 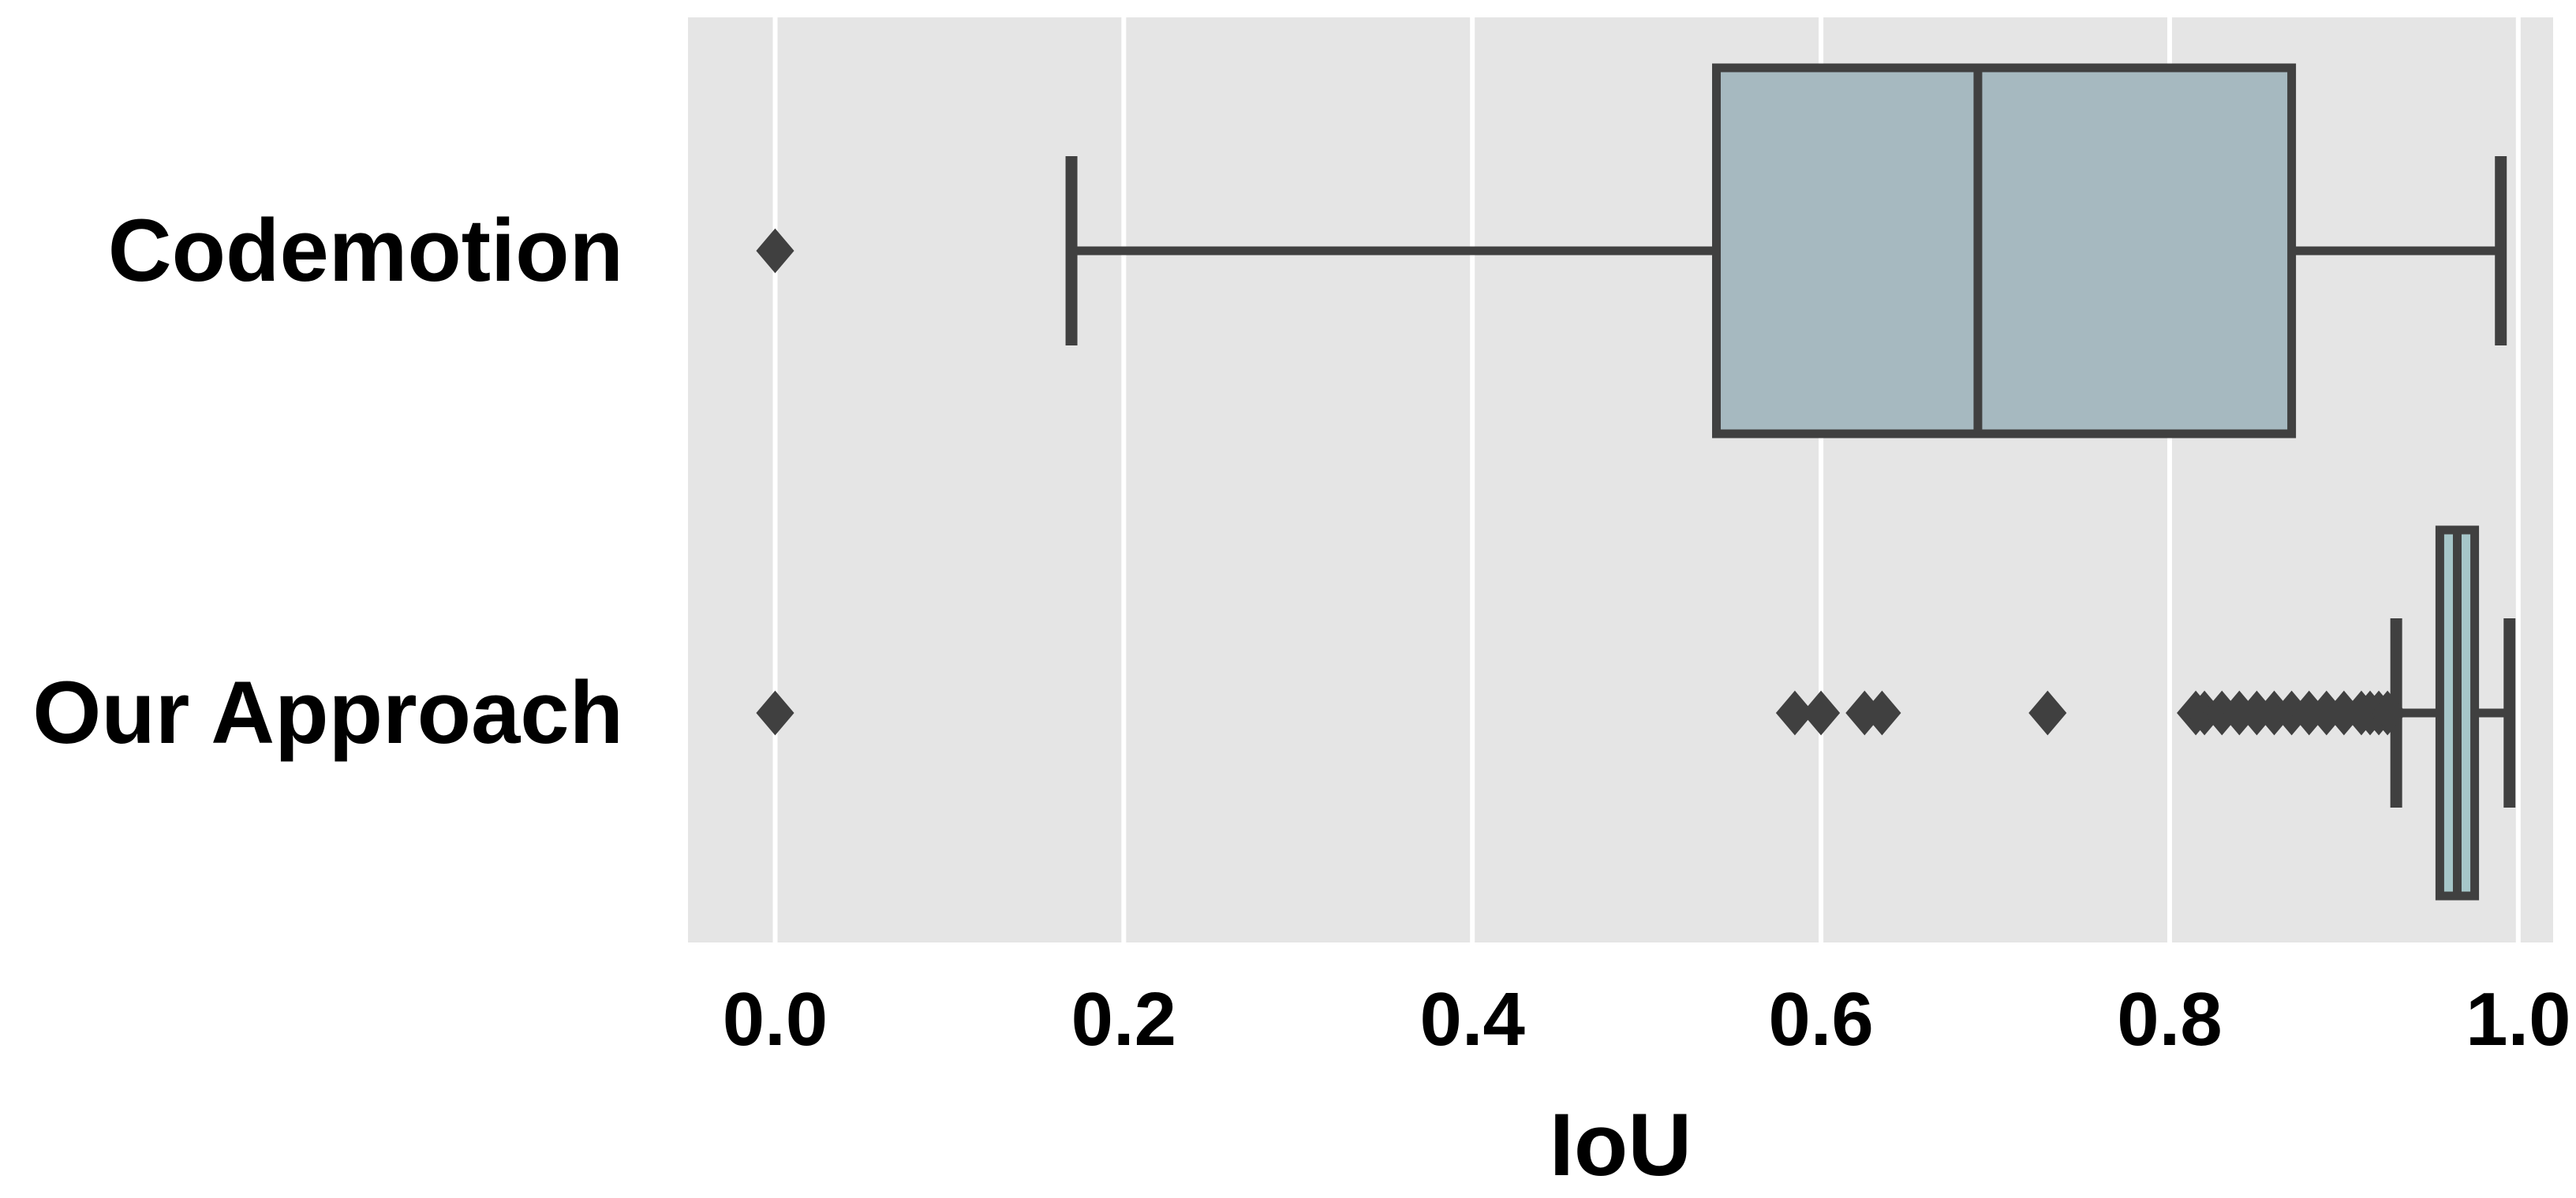 What do you see at coordinates (1621, 1144) in the screenshot?
I see `x-axis-label: IoU` at bounding box center [1621, 1144].